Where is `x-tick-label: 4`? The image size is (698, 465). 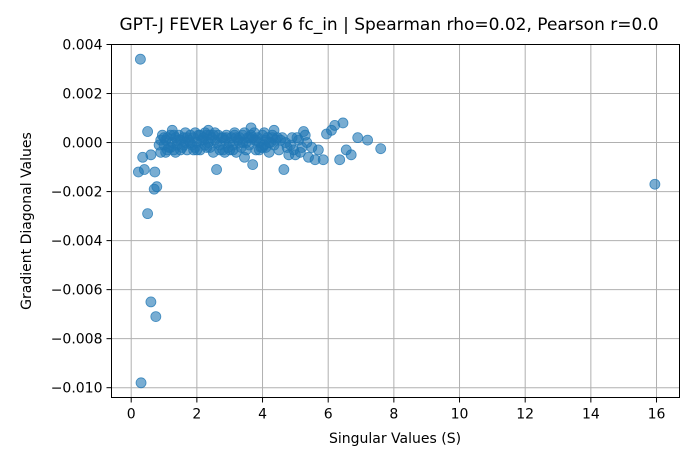
x-tick-label: 4 is located at coordinates (262, 415).